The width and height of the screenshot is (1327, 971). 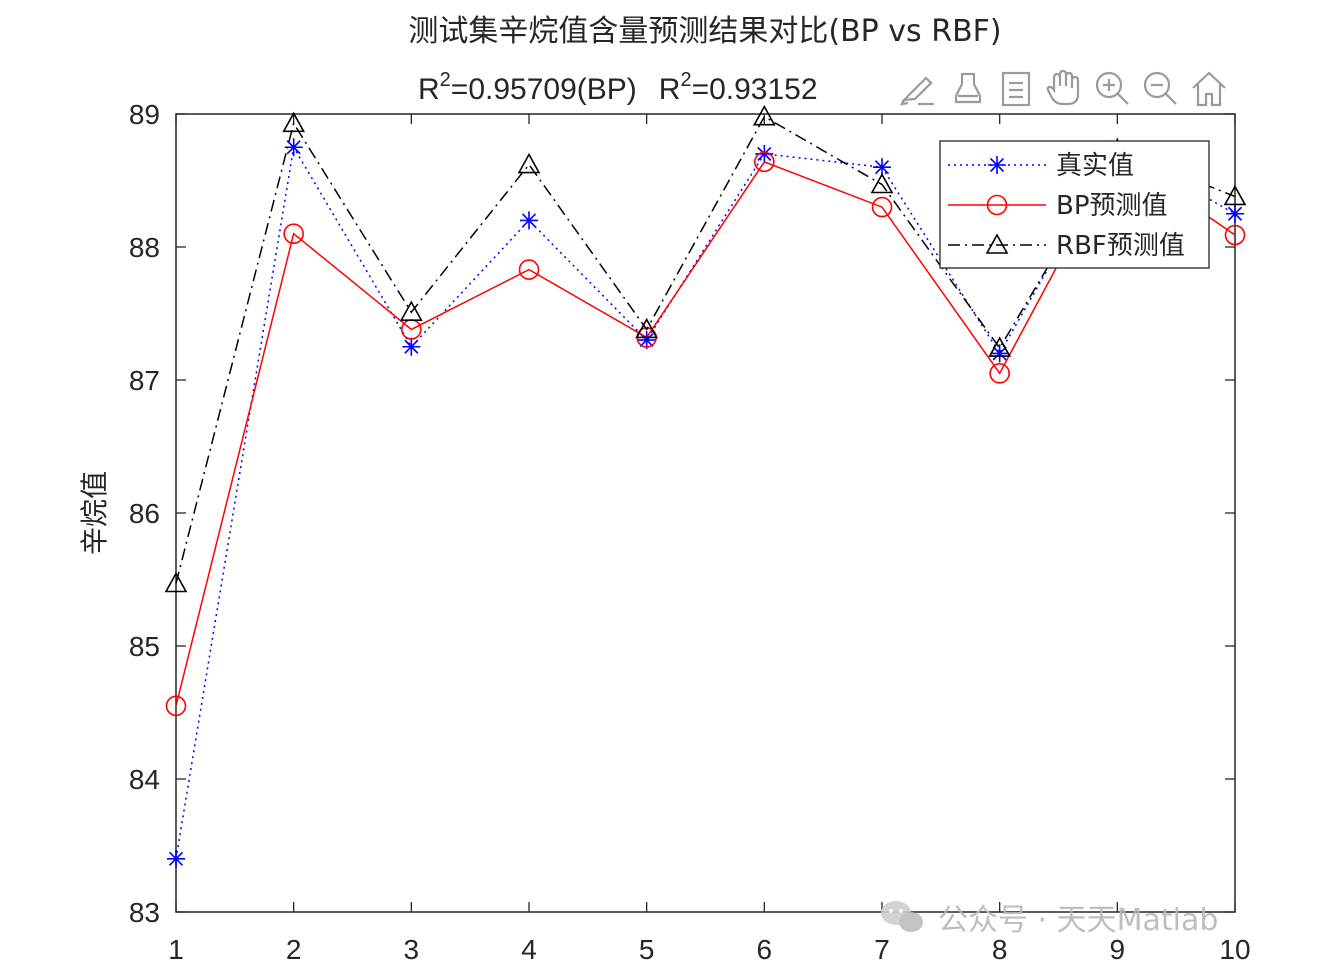 I want to click on bp-r2-prefix: R, so click(x=429, y=89).